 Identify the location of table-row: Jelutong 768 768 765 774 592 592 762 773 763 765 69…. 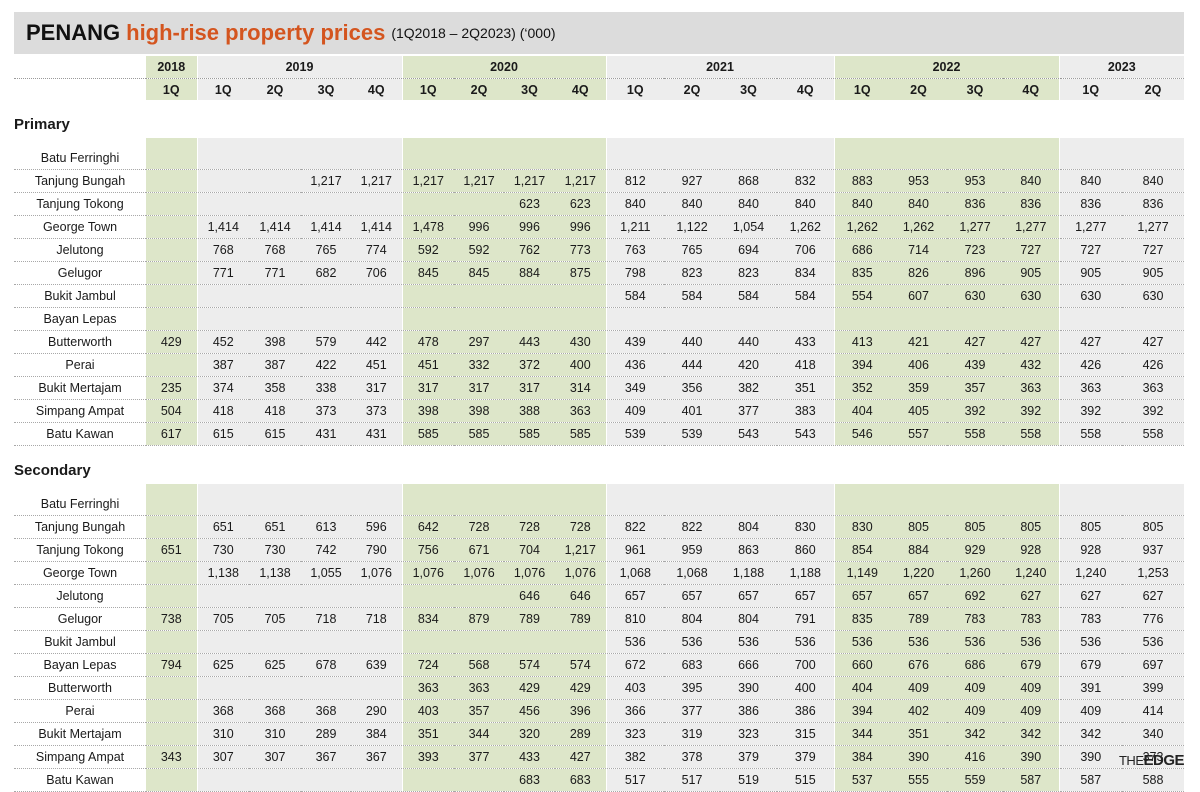
(599, 250).